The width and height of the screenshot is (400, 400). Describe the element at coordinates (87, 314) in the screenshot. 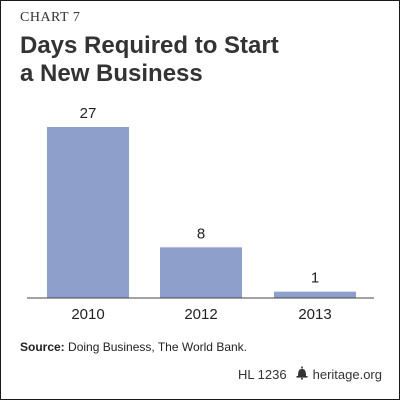

I see `x-tick-2010: 2010` at that location.